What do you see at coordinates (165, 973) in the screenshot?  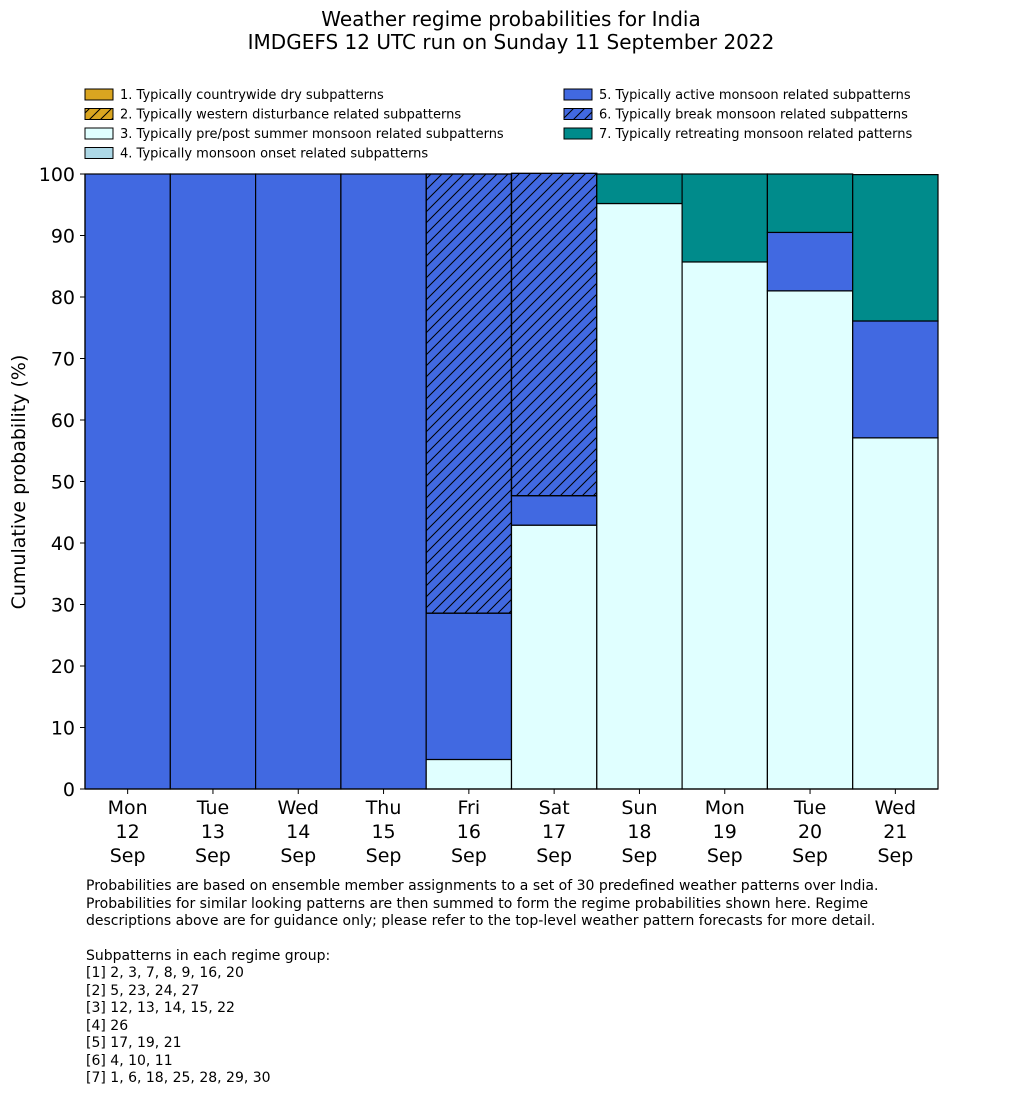 I see `group-line: [1] 2, 3, 7, 8, 9, 16, 20` at bounding box center [165, 973].